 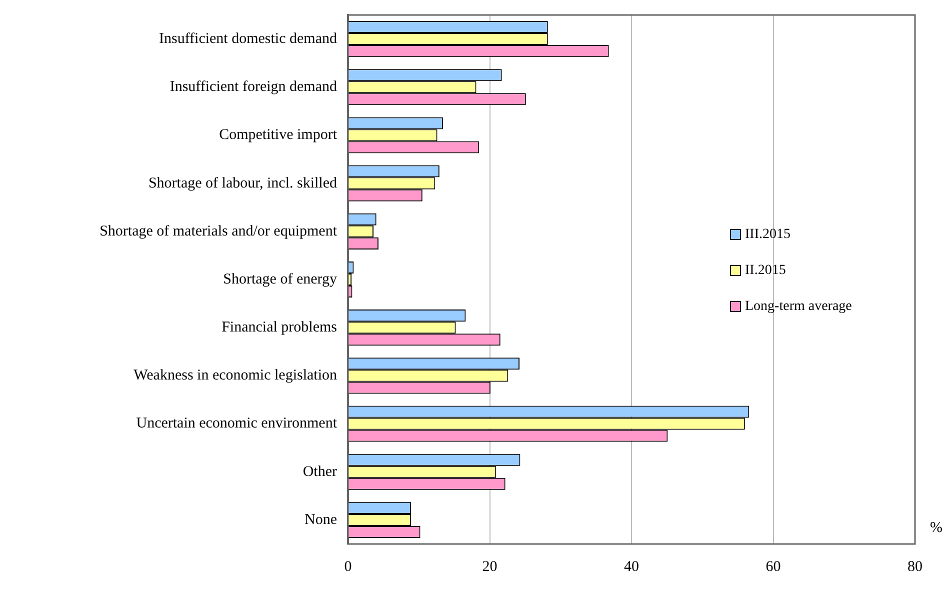 What do you see at coordinates (936, 528) in the screenshot?
I see `x-axis-title: %` at bounding box center [936, 528].